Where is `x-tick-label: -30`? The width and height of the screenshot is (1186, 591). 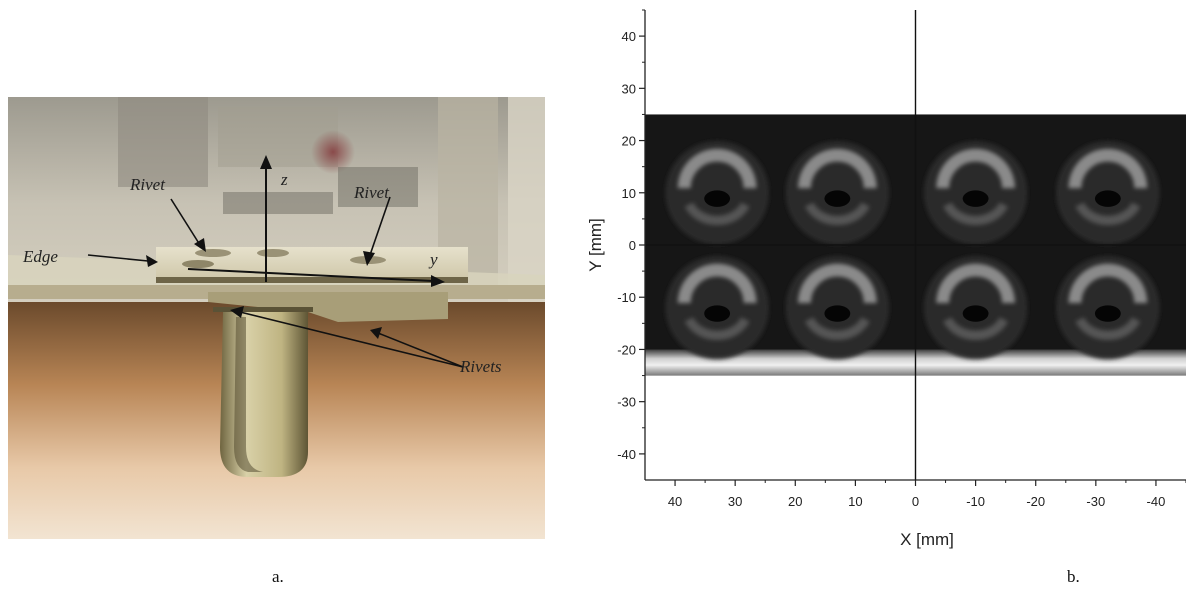 x-tick-label: -30 is located at coordinates (1095, 501).